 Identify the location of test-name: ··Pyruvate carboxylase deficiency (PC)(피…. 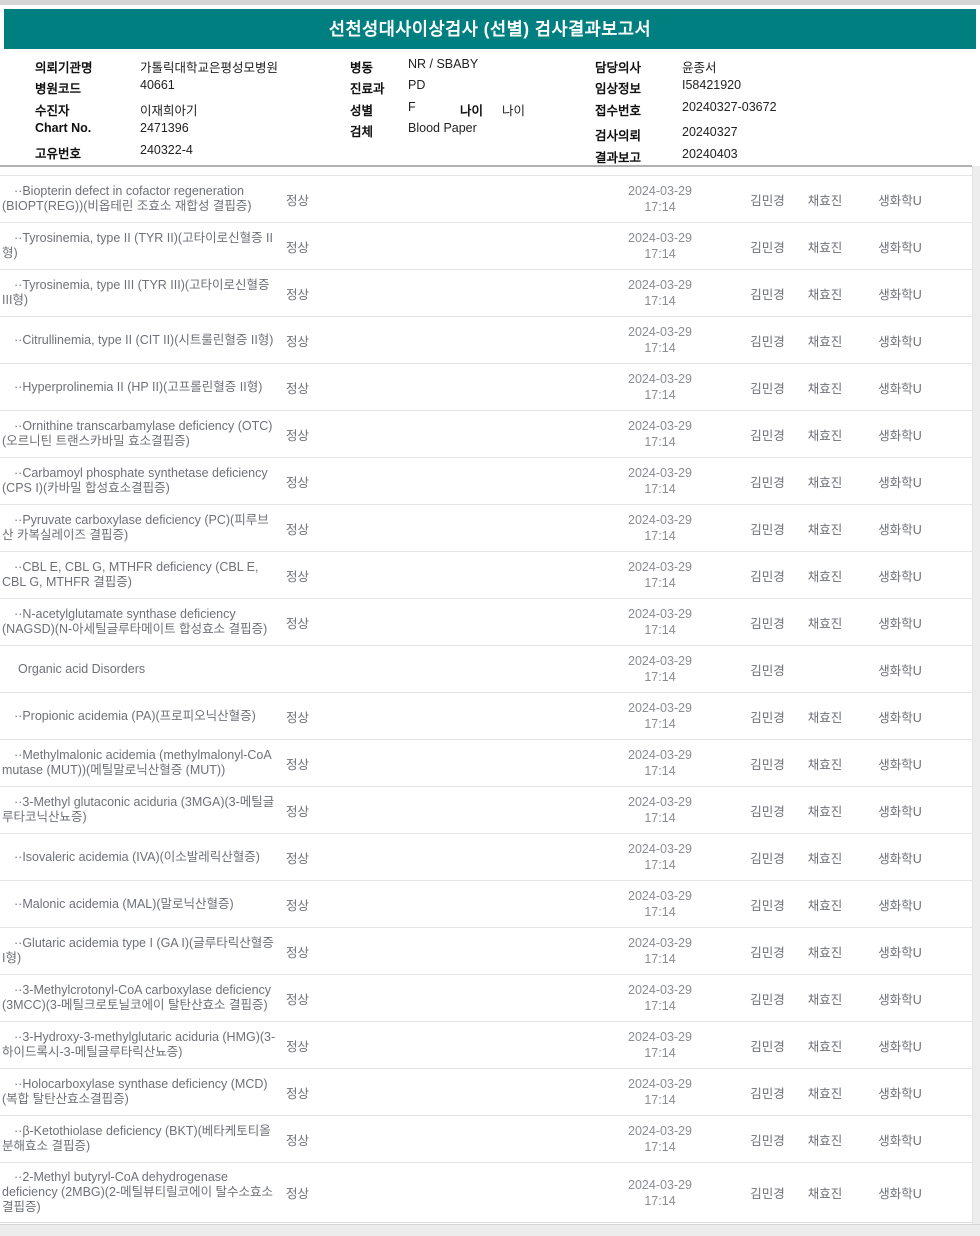
(135, 527).